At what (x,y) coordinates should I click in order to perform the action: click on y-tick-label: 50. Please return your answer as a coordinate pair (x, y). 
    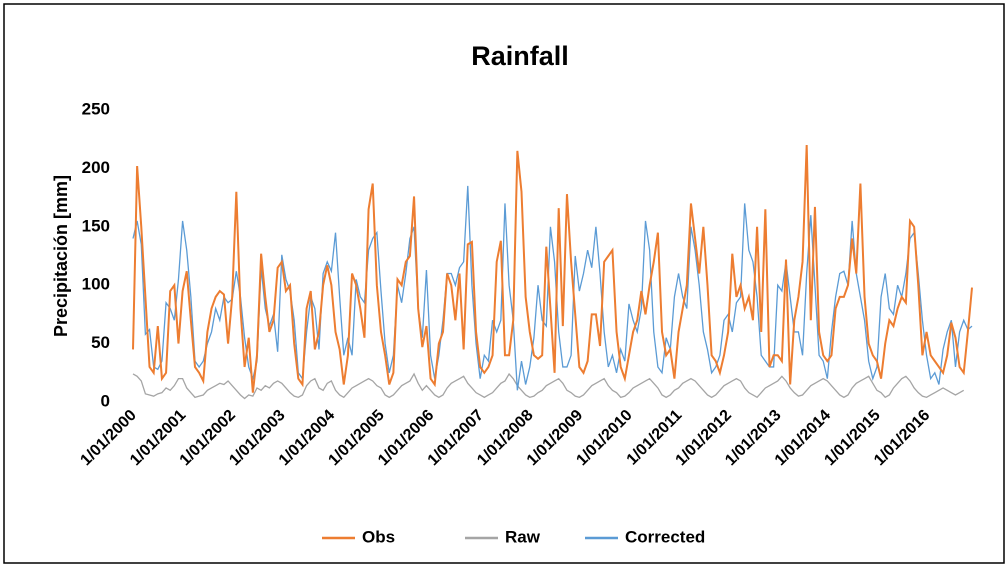
    Looking at the image, I should click on (100, 342).